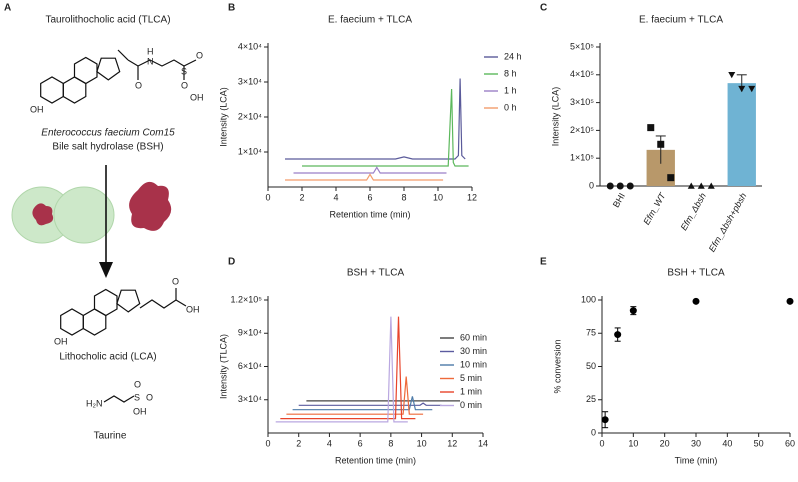 The image size is (798, 482). Describe the element at coordinates (84, 215) in the screenshot. I see `cell` at that location.